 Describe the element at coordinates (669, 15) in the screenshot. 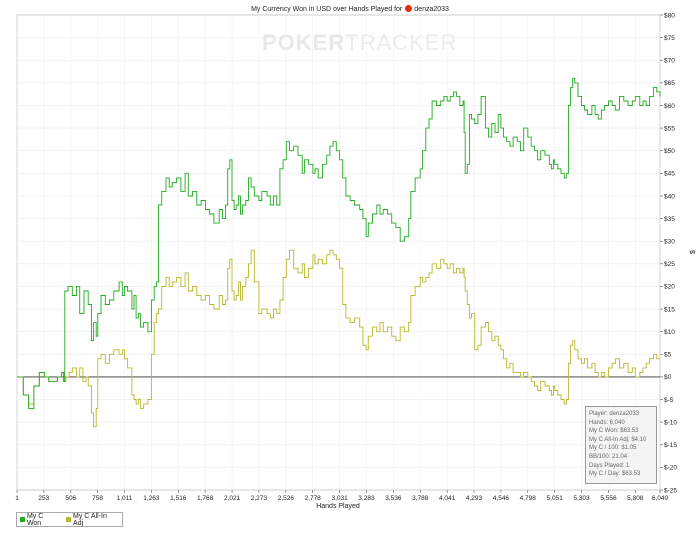

I see `y-tick-label: $80` at that location.